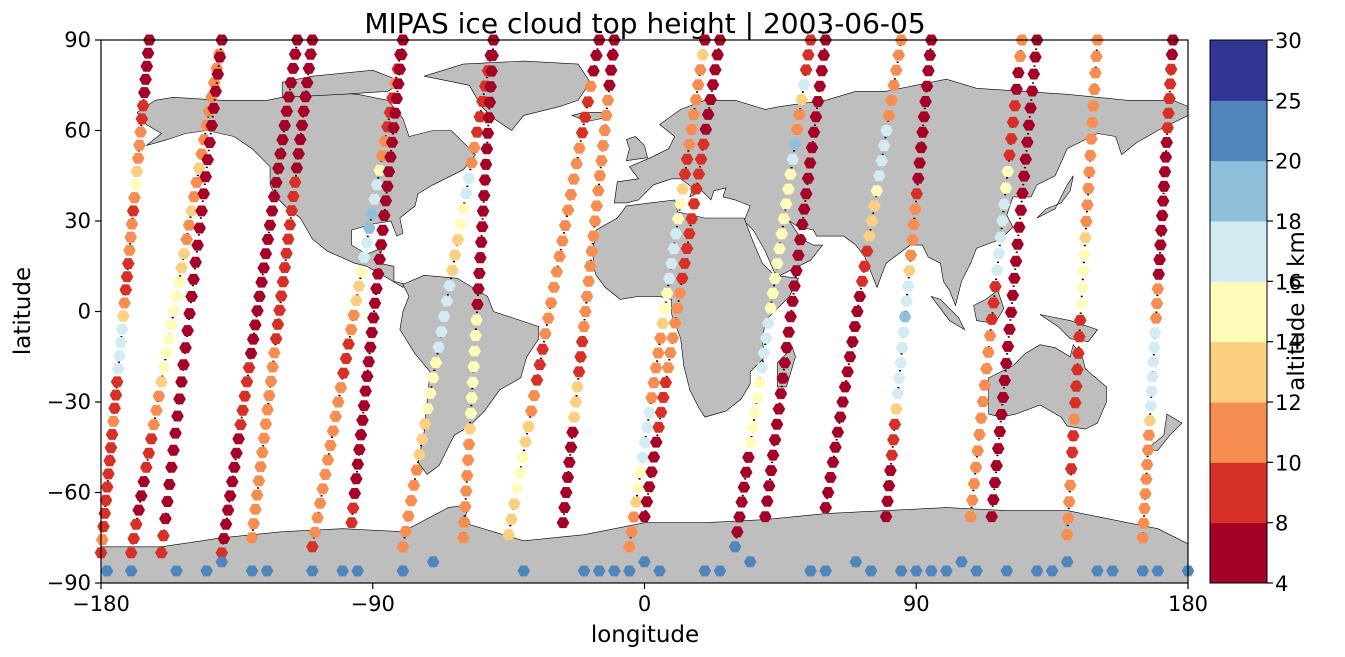 The height and width of the screenshot is (657, 1345). I want to click on x-axis-label: longitude, so click(645, 635).